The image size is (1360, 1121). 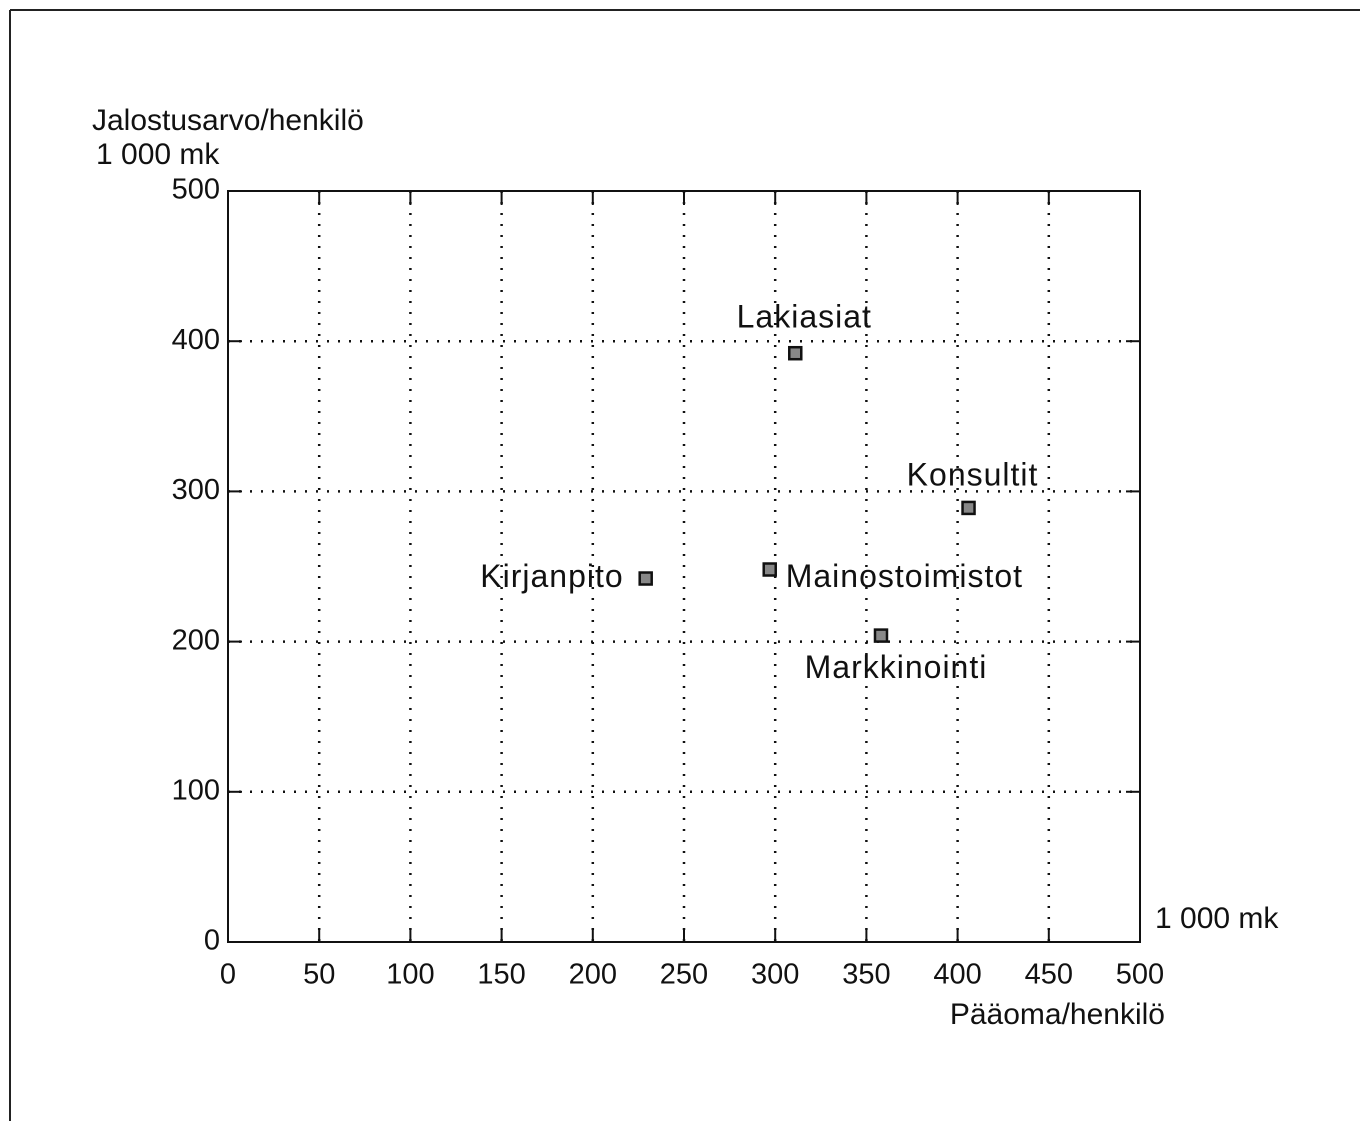 What do you see at coordinates (957, 975) in the screenshot?
I see `x-tick-label: 400` at bounding box center [957, 975].